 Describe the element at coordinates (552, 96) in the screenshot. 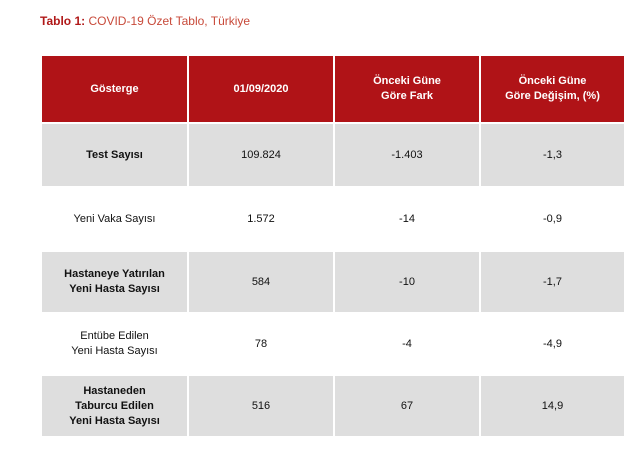

I see `header-change-line2: Göre Değişim, (%)` at that location.